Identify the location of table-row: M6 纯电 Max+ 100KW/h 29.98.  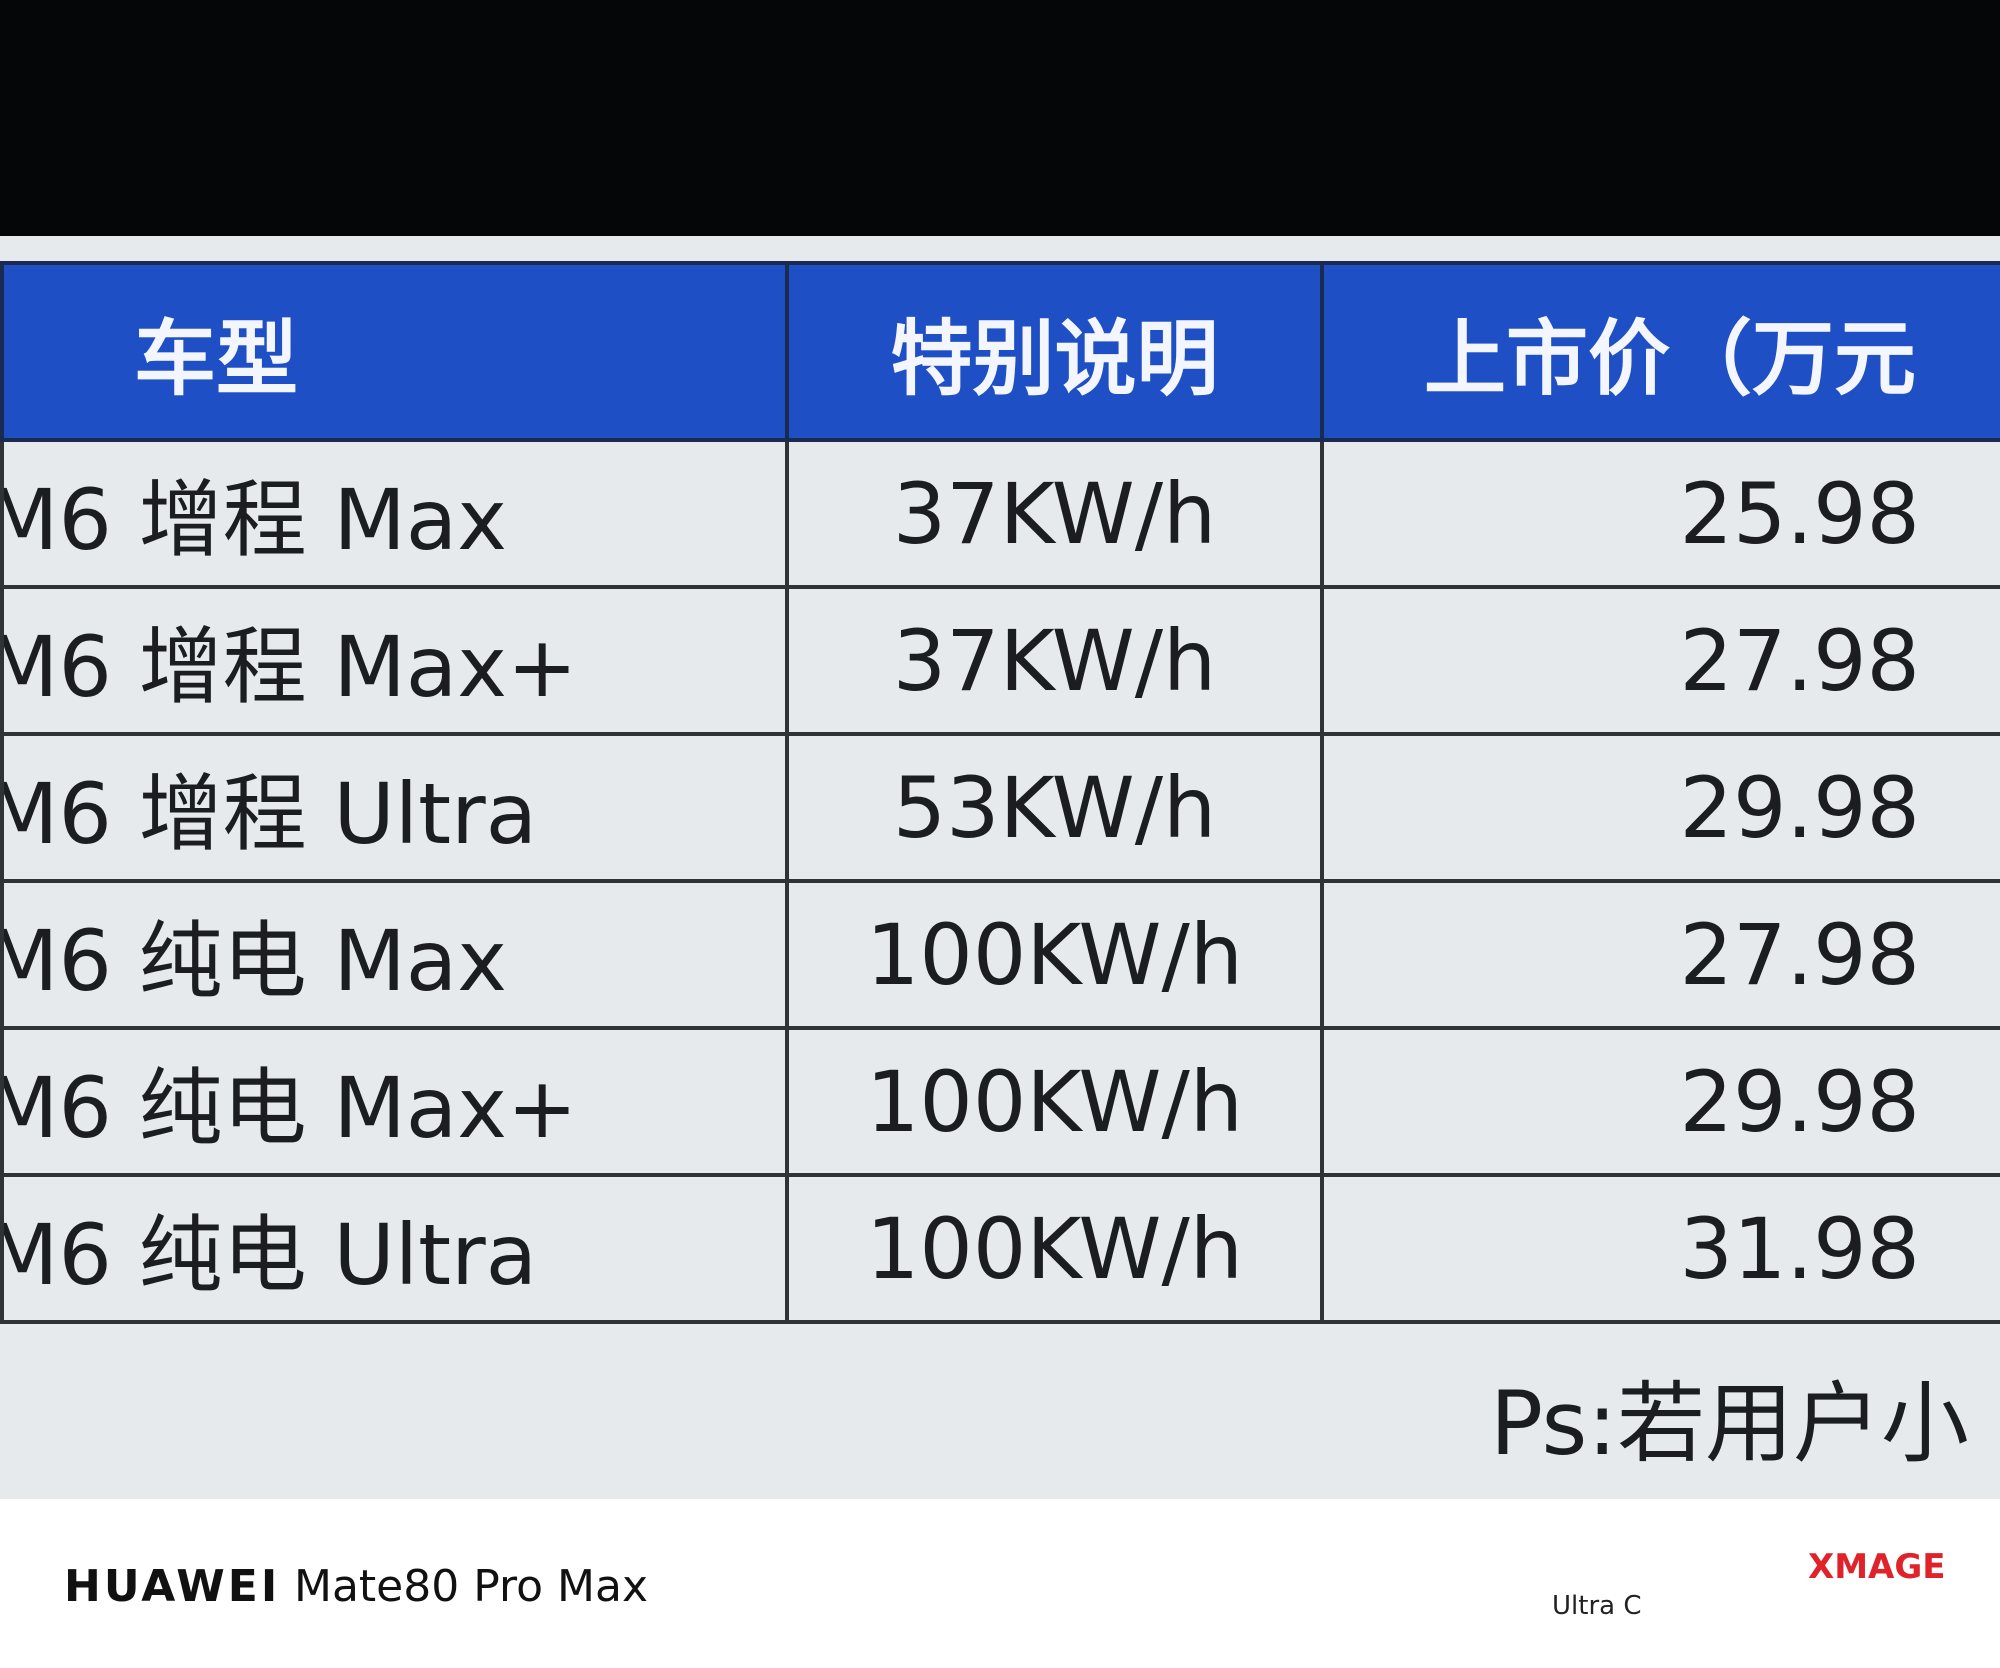
(1000, 1101).